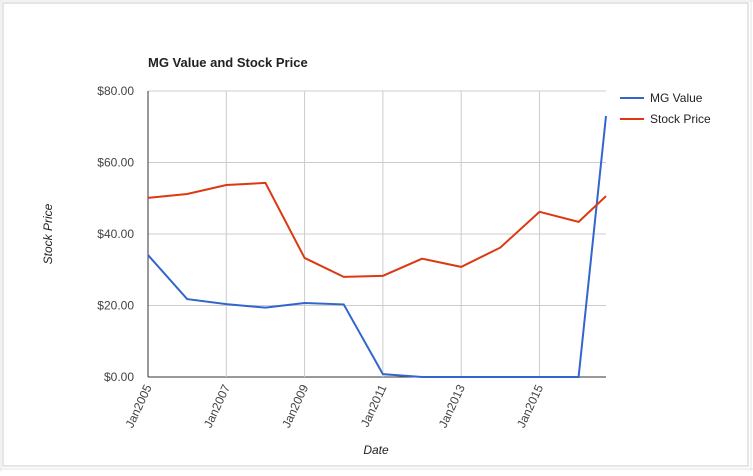 This screenshot has width=753, height=476. I want to click on y-axis-title: Stock Price, so click(48, 233).